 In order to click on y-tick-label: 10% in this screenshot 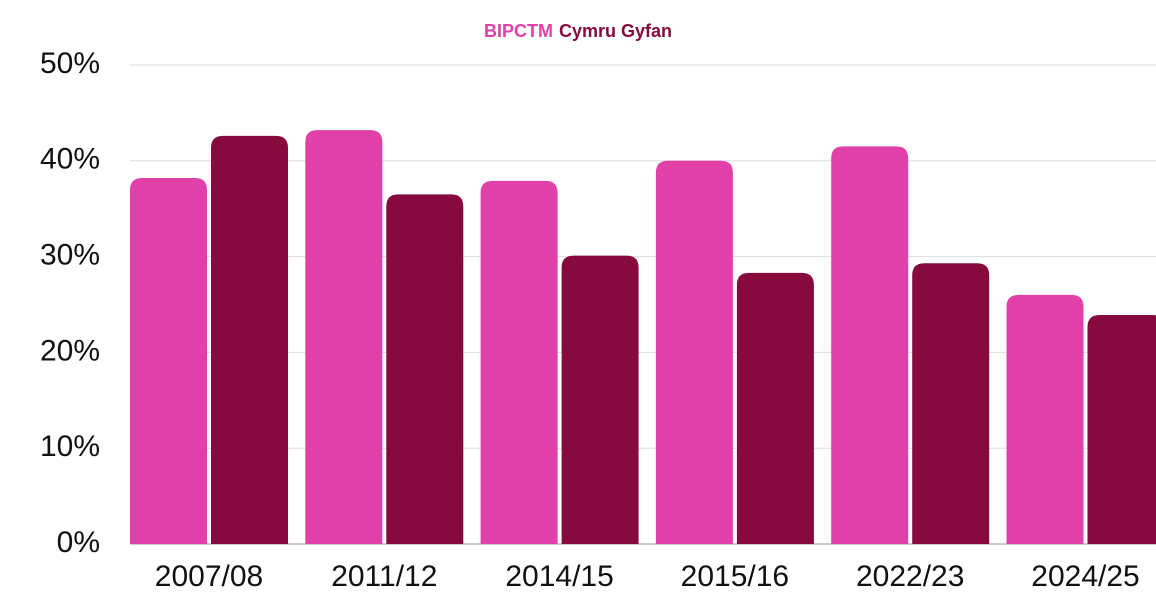, I will do `click(70, 446)`.